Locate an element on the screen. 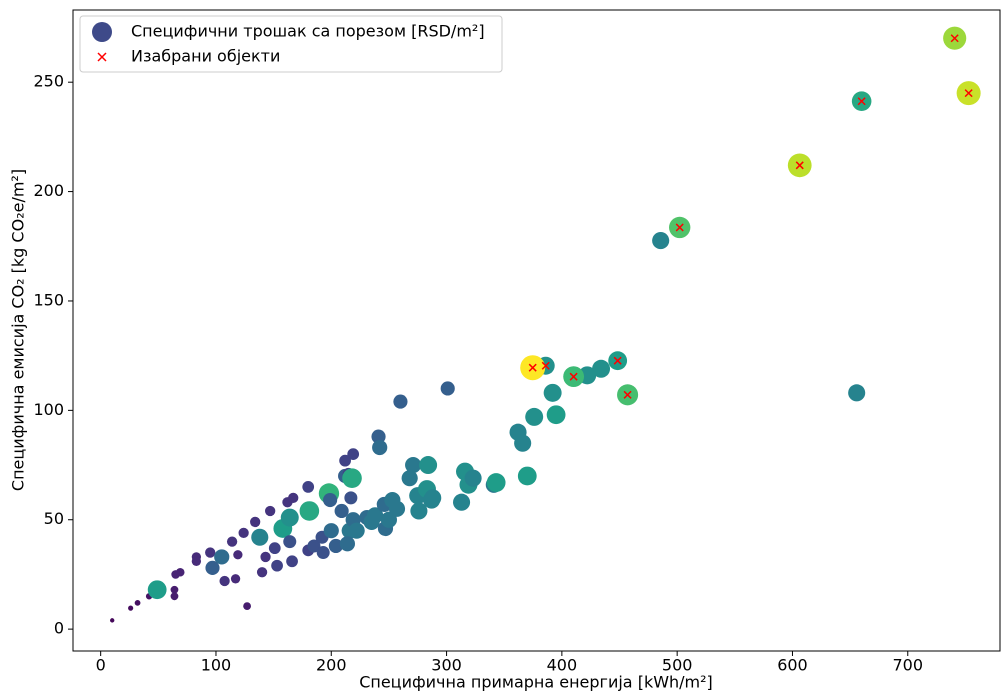 The height and width of the screenshot is (693, 1002). x-tick-label: 100 is located at coordinates (216, 665).